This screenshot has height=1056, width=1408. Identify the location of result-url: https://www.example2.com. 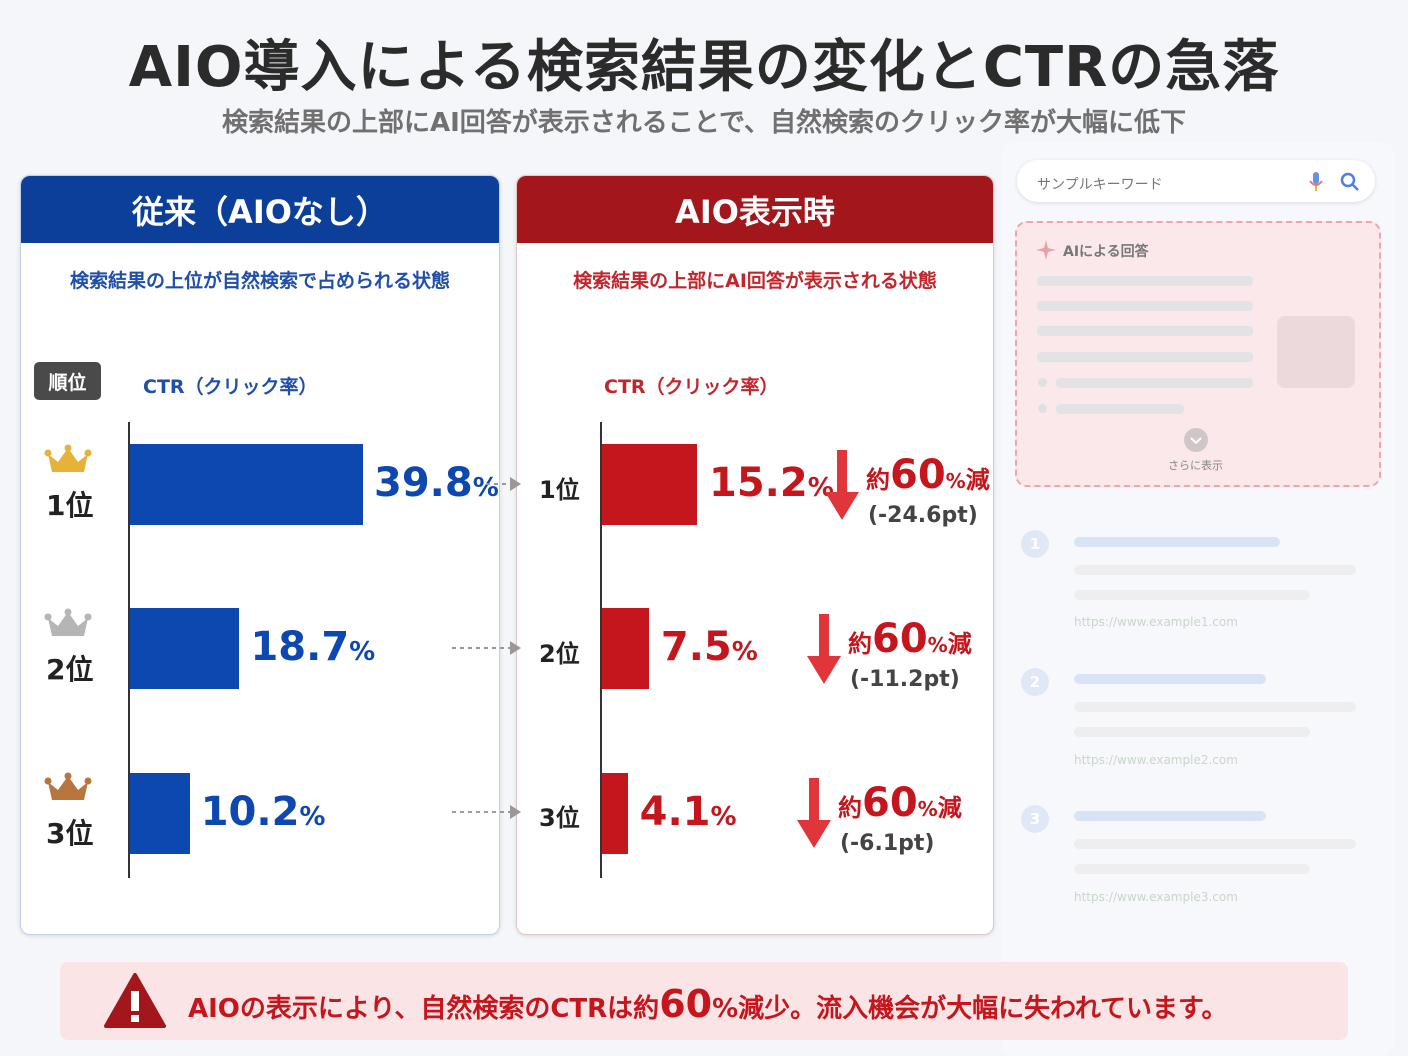
(1156, 760).